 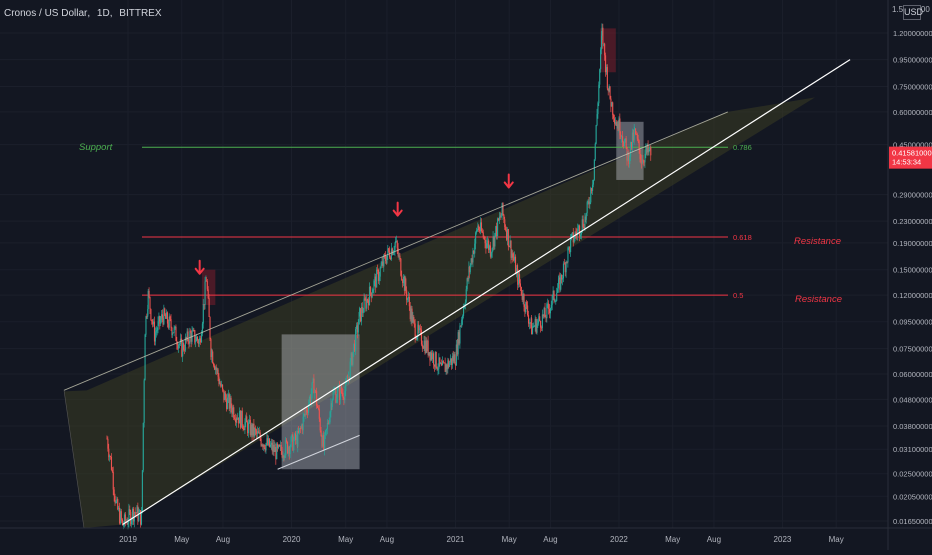 What do you see at coordinates (672, 539) in the screenshot?
I see `time-tick-label: May` at bounding box center [672, 539].